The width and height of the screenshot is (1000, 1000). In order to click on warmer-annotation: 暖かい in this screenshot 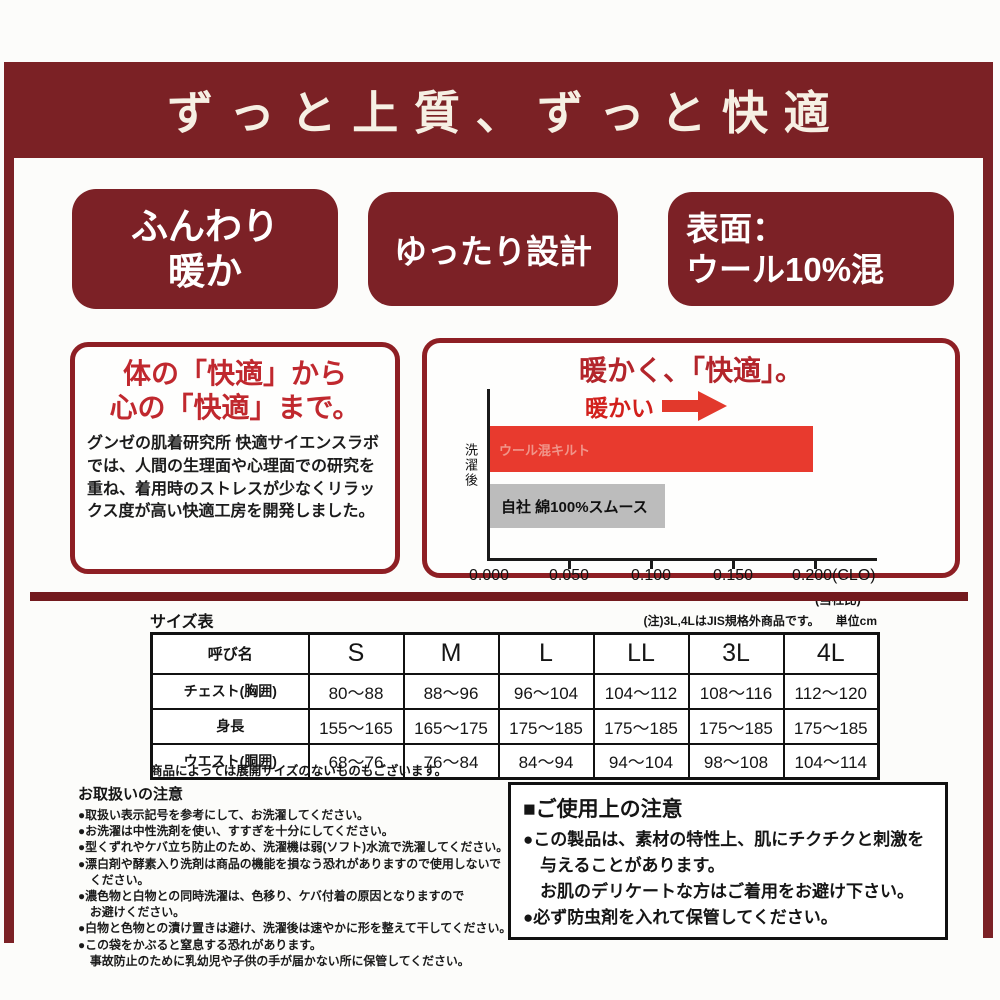, I will do `click(656, 406)`.